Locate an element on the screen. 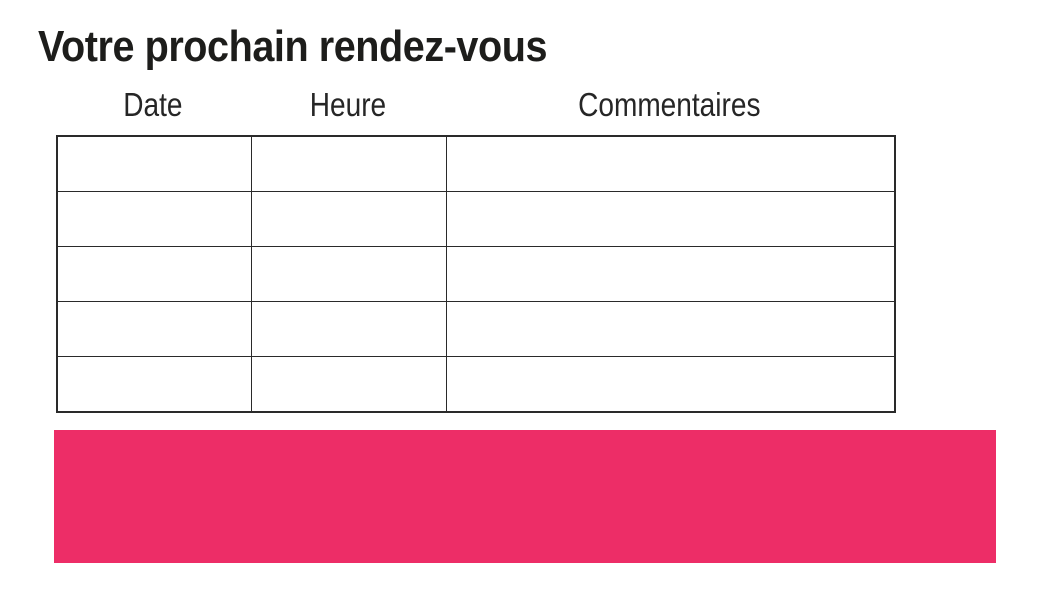 Image resolution: width=1050 pixels, height=600 pixels. column-header-commentaires: Commentaires is located at coordinates (669, 104).